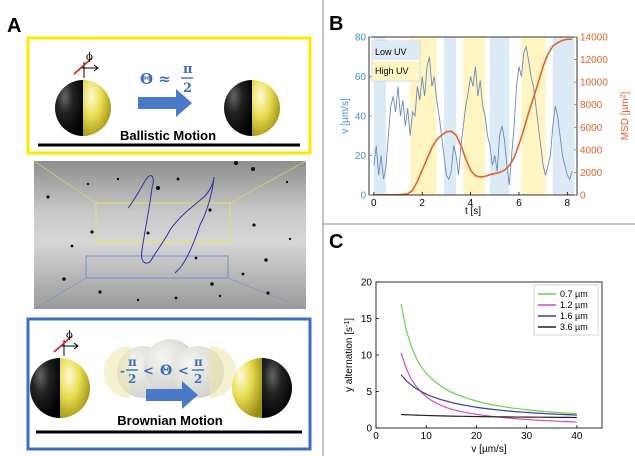 This screenshot has width=635, height=456. What do you see at coordinates (361, 156) in the screenshot?
I see `panel-b-ytick-left: 20` at bounding box center [361, 156].